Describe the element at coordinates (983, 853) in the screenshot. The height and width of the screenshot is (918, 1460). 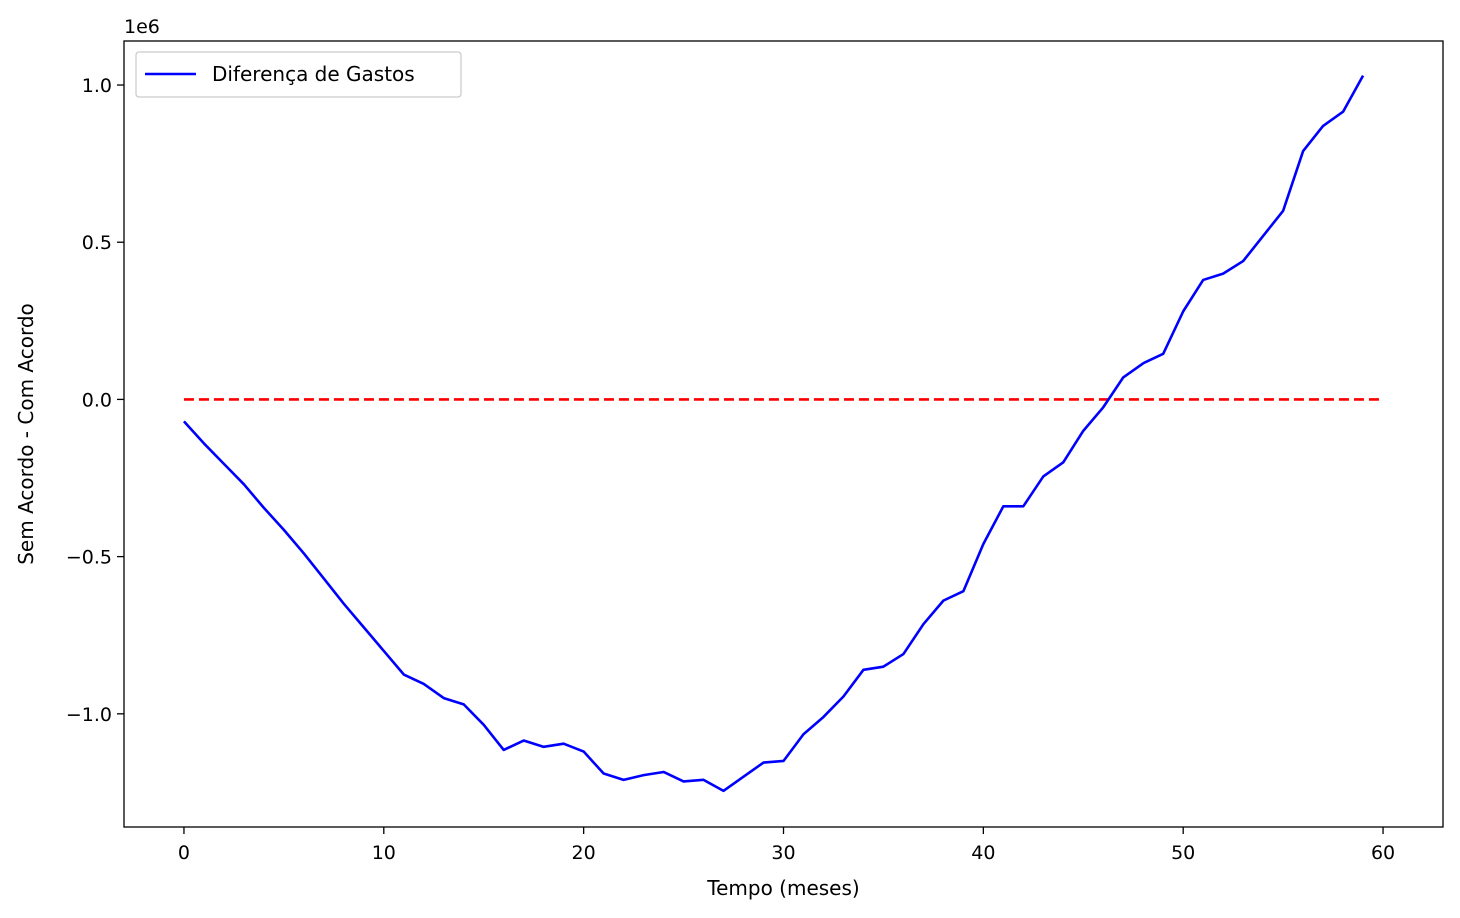
I see `x-tick-label: 40` at that location.